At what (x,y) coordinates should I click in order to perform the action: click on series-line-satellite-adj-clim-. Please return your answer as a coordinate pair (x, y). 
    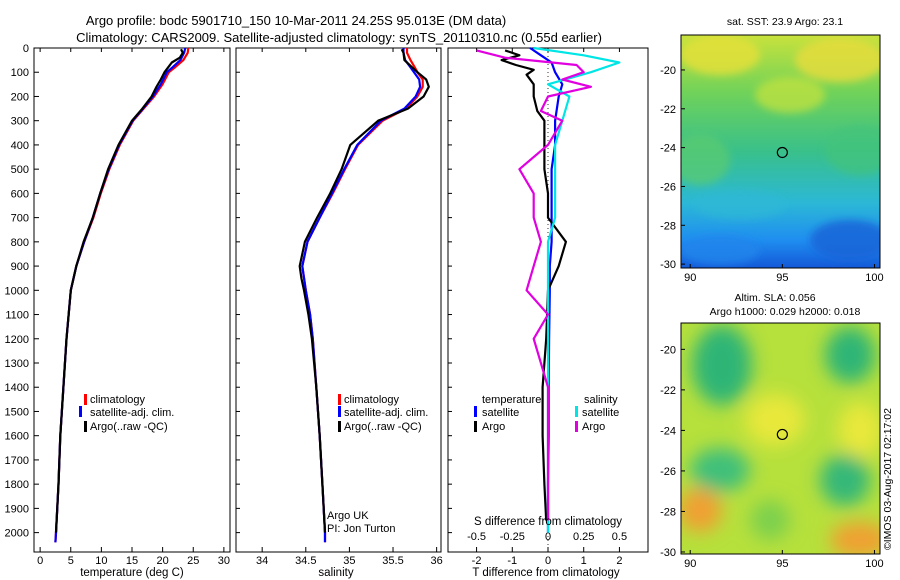
    Looking at the image, I should click on (361, 295).